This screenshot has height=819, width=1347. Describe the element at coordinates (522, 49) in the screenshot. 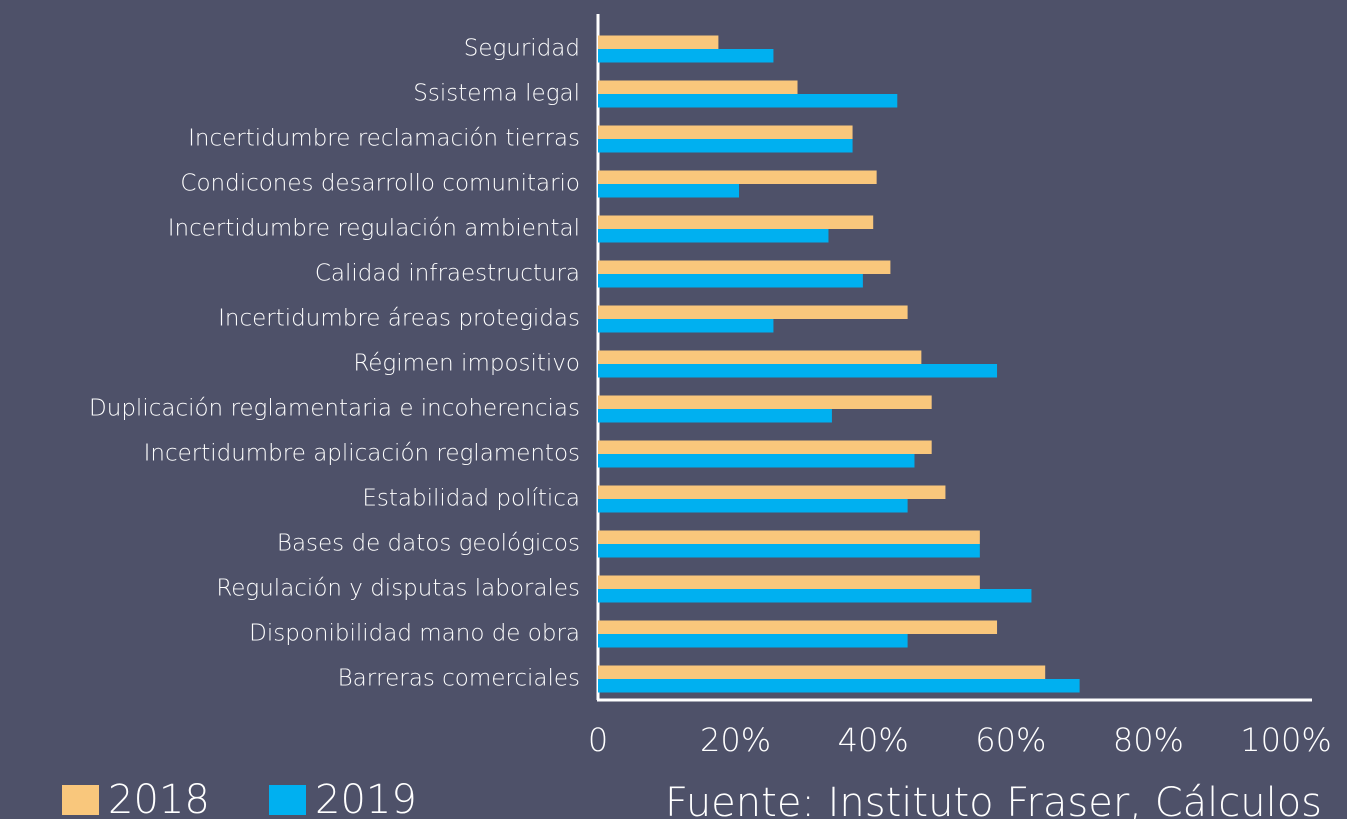

I see `category-label: Seguridad` at that location.